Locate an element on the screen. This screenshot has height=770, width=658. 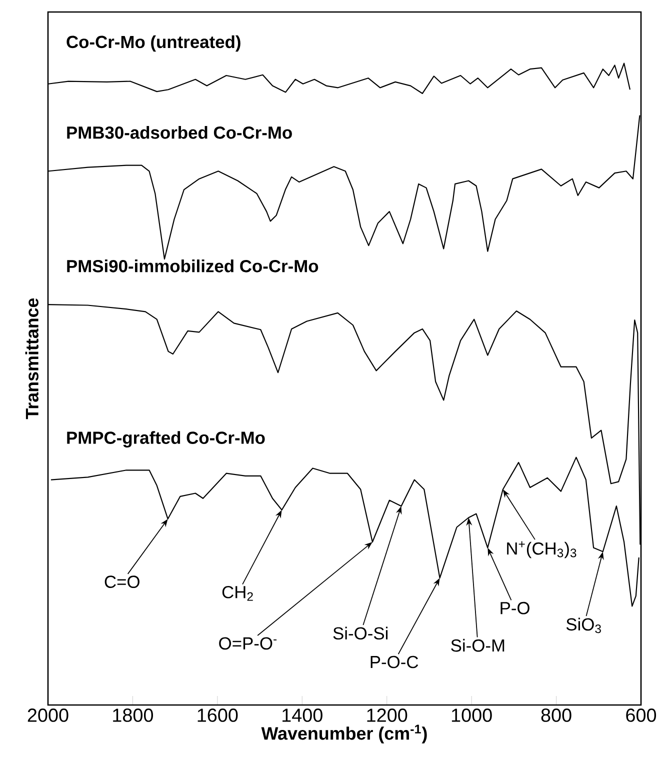
x-tick-label: 1800 is located at coordinates (133, 715).